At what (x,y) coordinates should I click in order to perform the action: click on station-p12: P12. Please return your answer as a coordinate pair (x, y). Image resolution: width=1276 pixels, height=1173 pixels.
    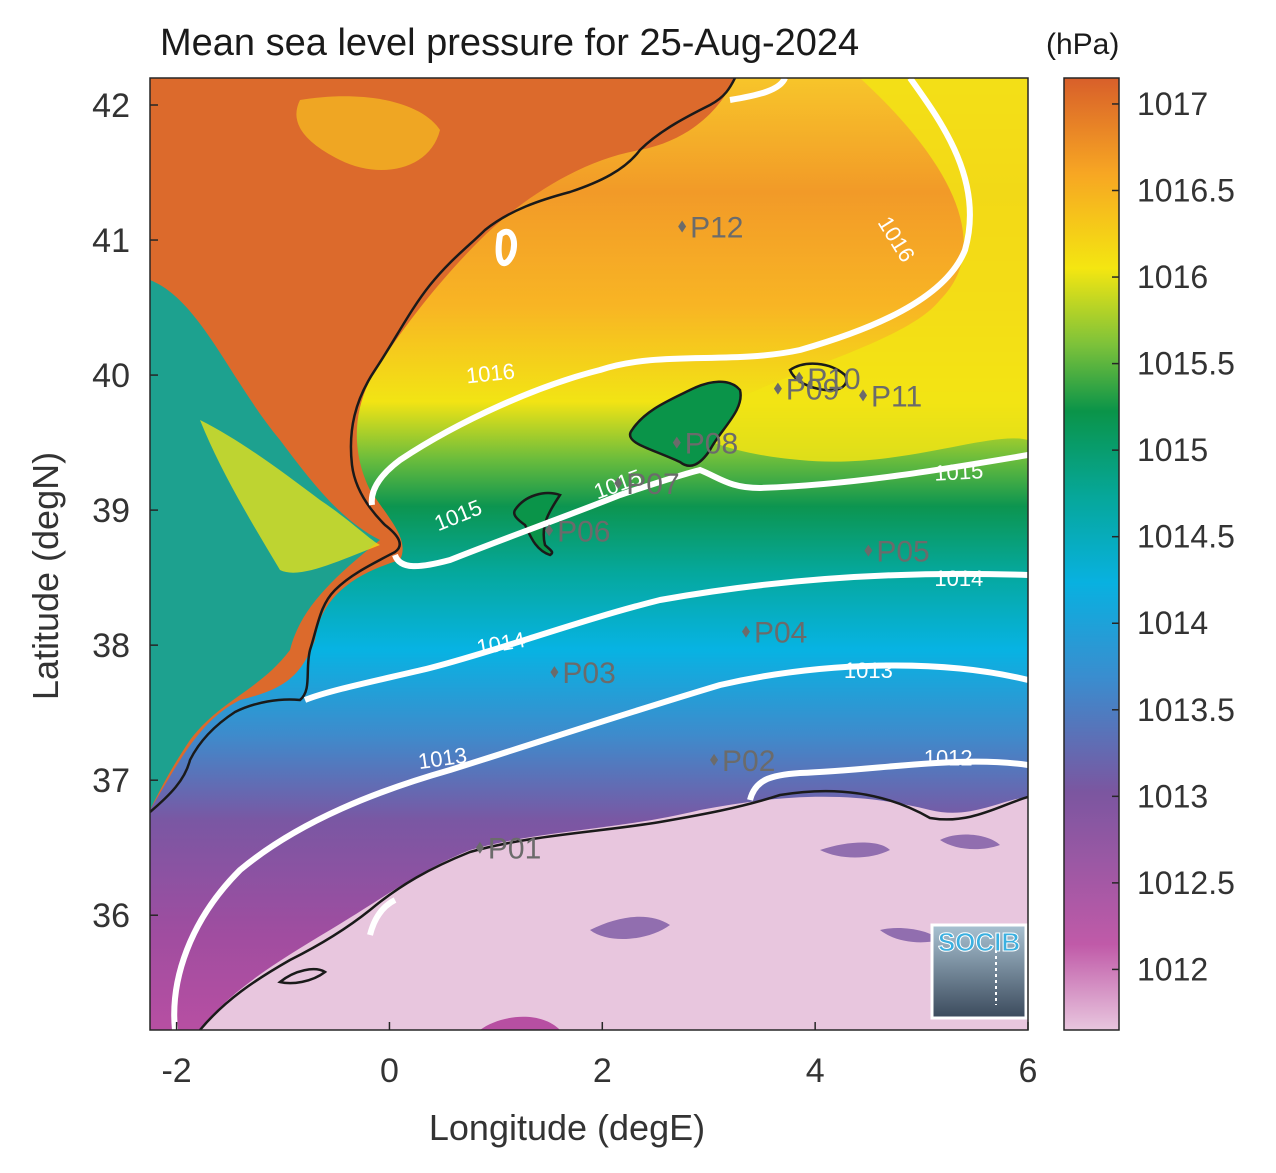
    Looking at the image, I should click on (711, 228).